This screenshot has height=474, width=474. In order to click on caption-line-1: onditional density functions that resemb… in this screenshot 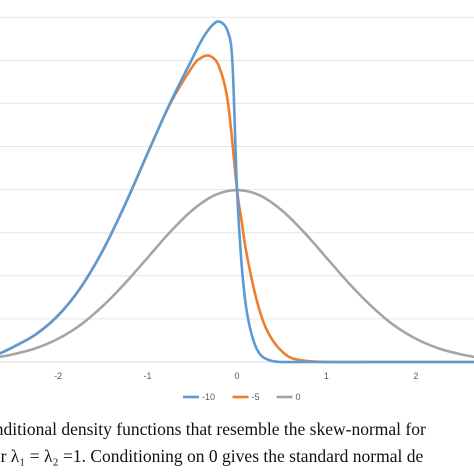, I will do `click(213, 429)`.